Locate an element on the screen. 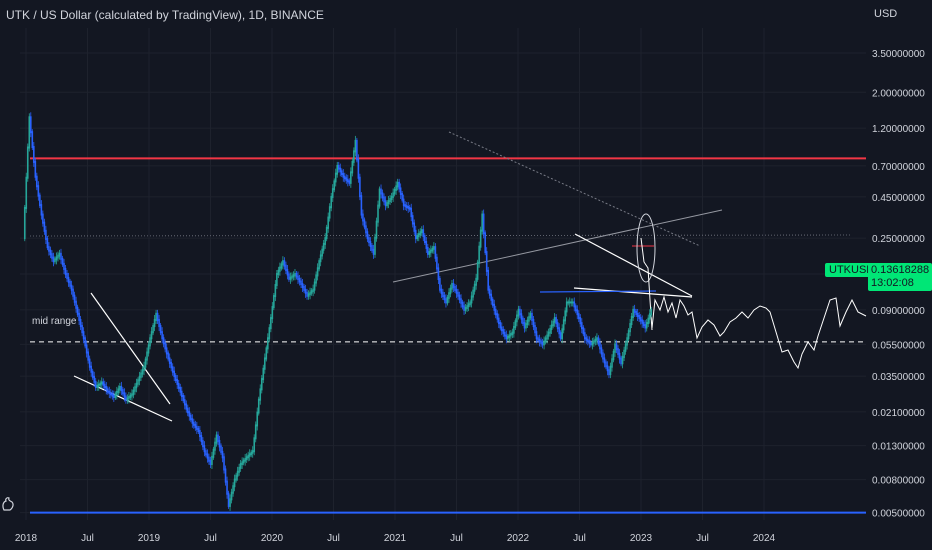 The height and width of the screenshot is (550, 932). y-tick-label: 0.45000000 is located at coordinates (898, 198).